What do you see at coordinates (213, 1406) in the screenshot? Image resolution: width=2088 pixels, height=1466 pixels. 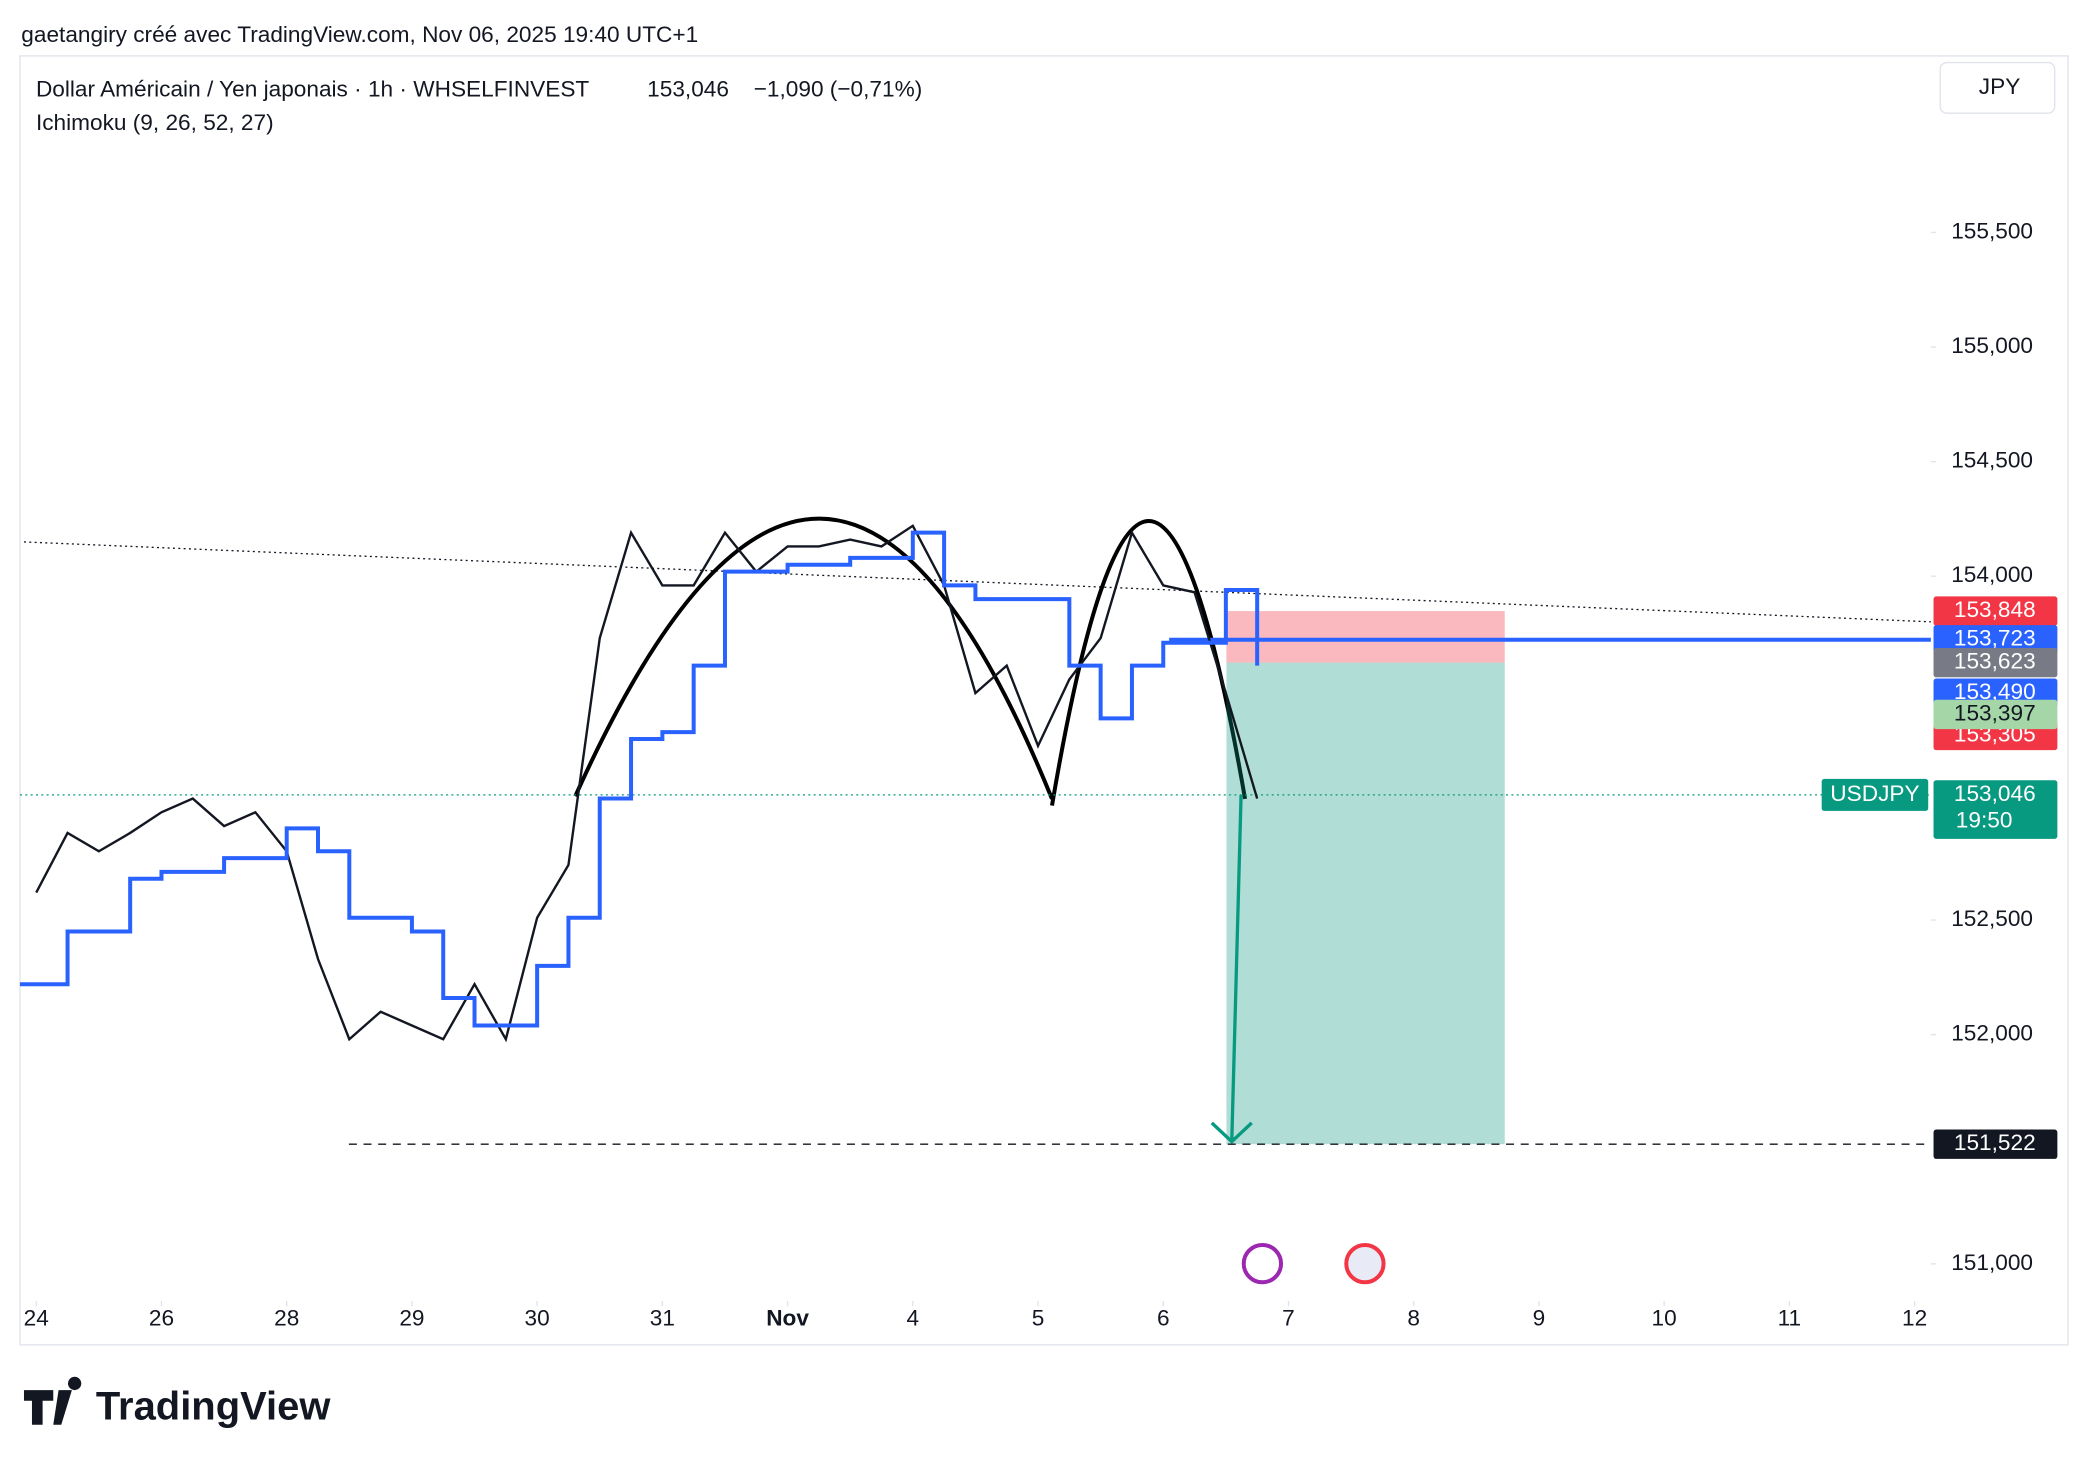 I see `logo-text: TradingView` at bounding box center [213, 1406].